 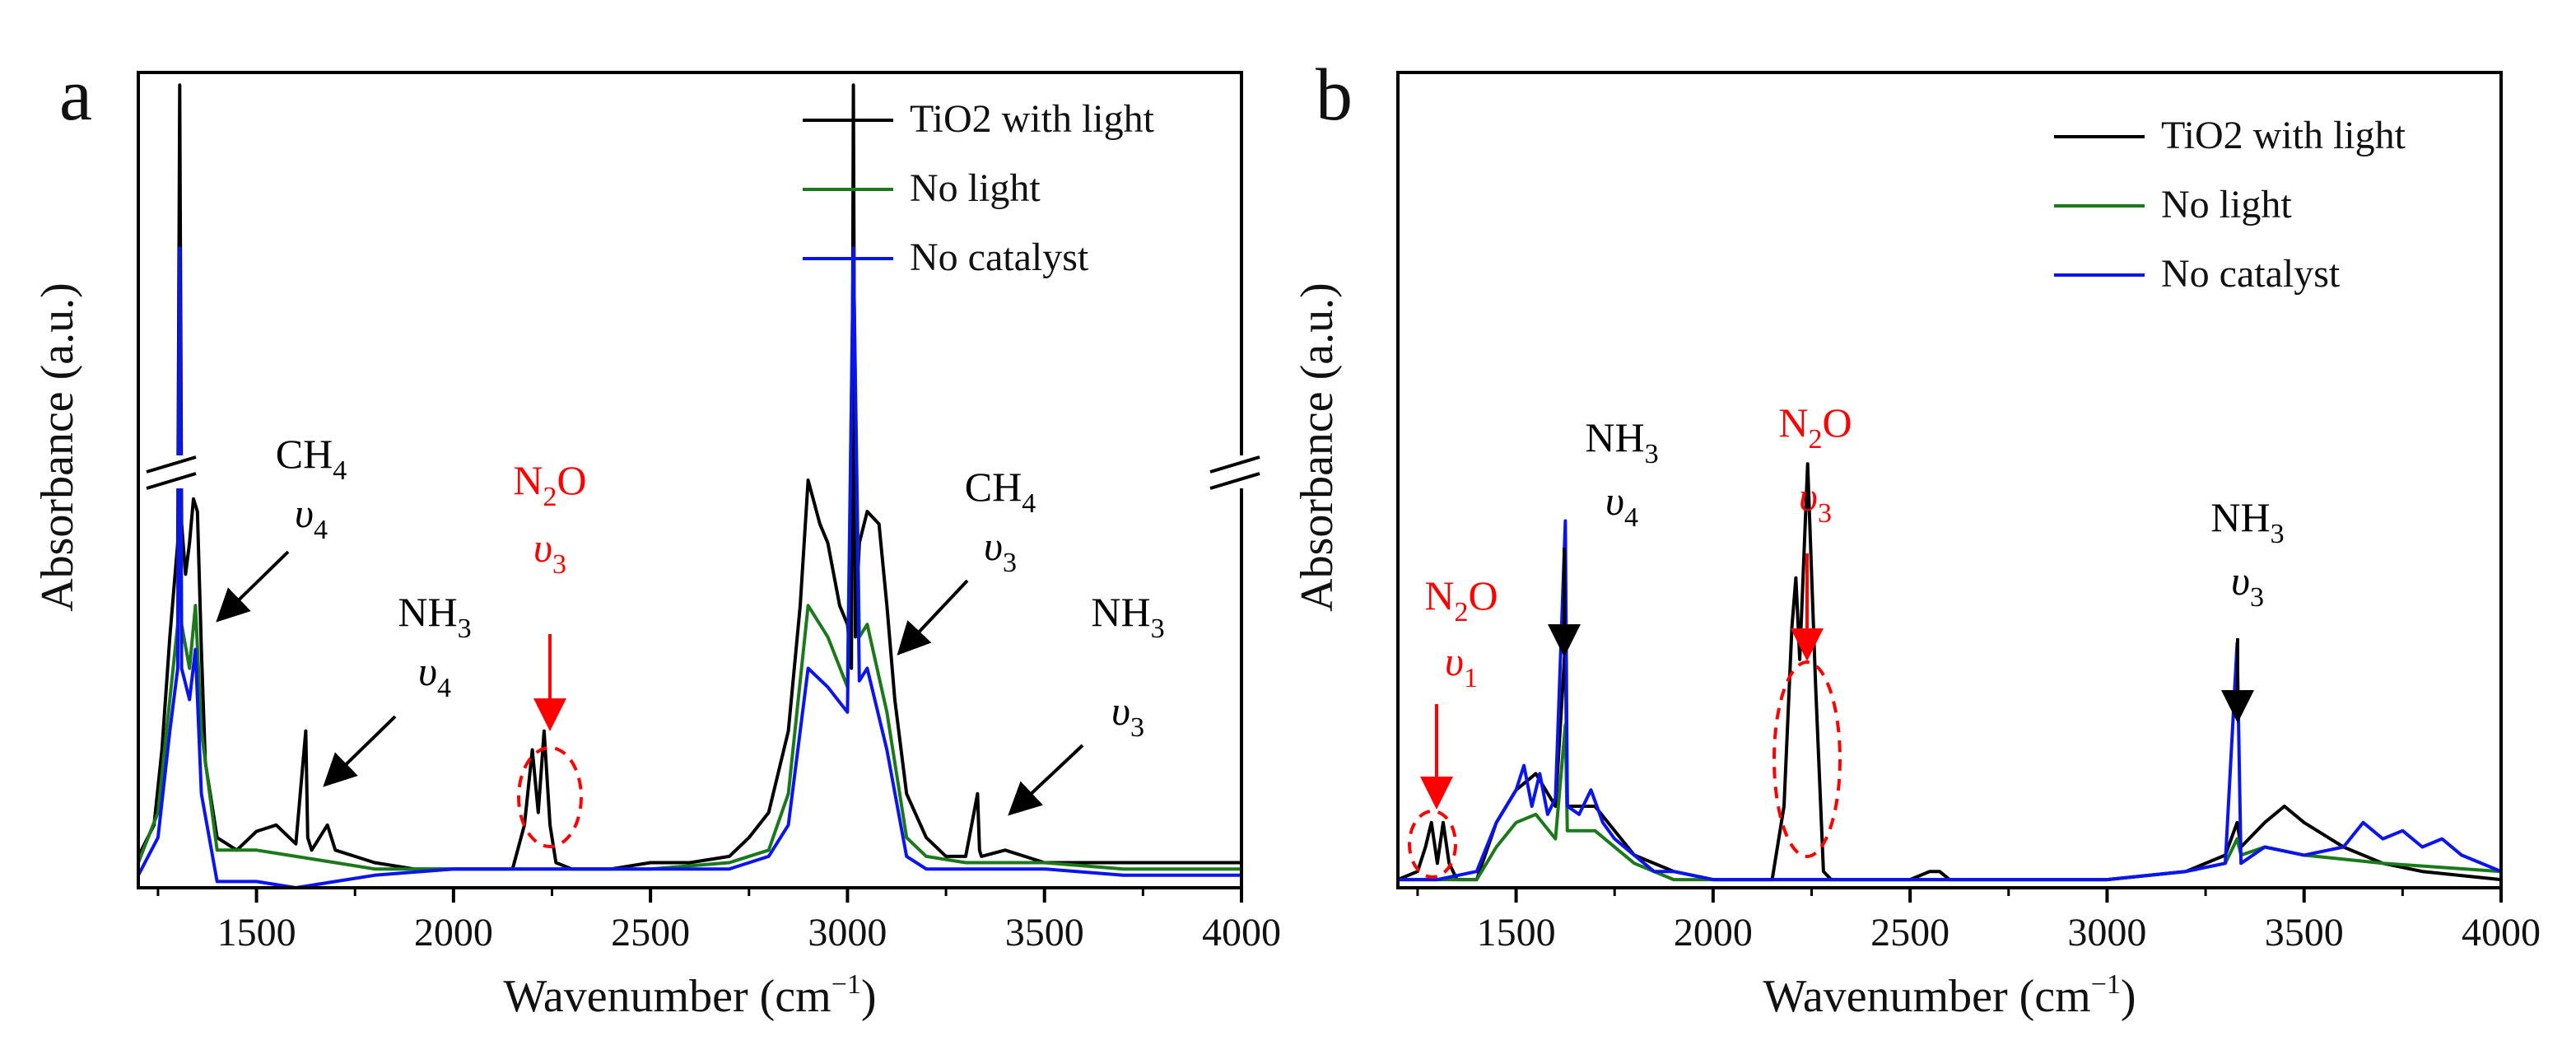 What do you see at coordinates (1461, 665) in the screenshot?
I see `mode-label: υ1` at bounding box center [1461, 665].